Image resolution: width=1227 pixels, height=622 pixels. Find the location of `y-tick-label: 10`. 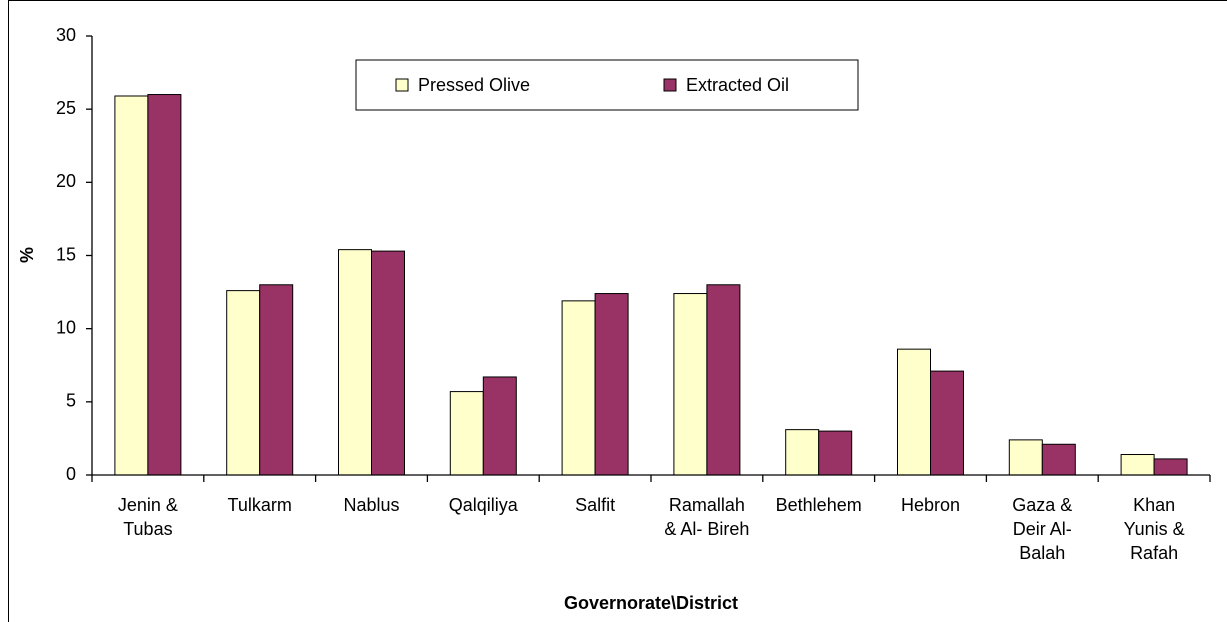

y-tick-label: 10 is located at coordinates (66, 327).